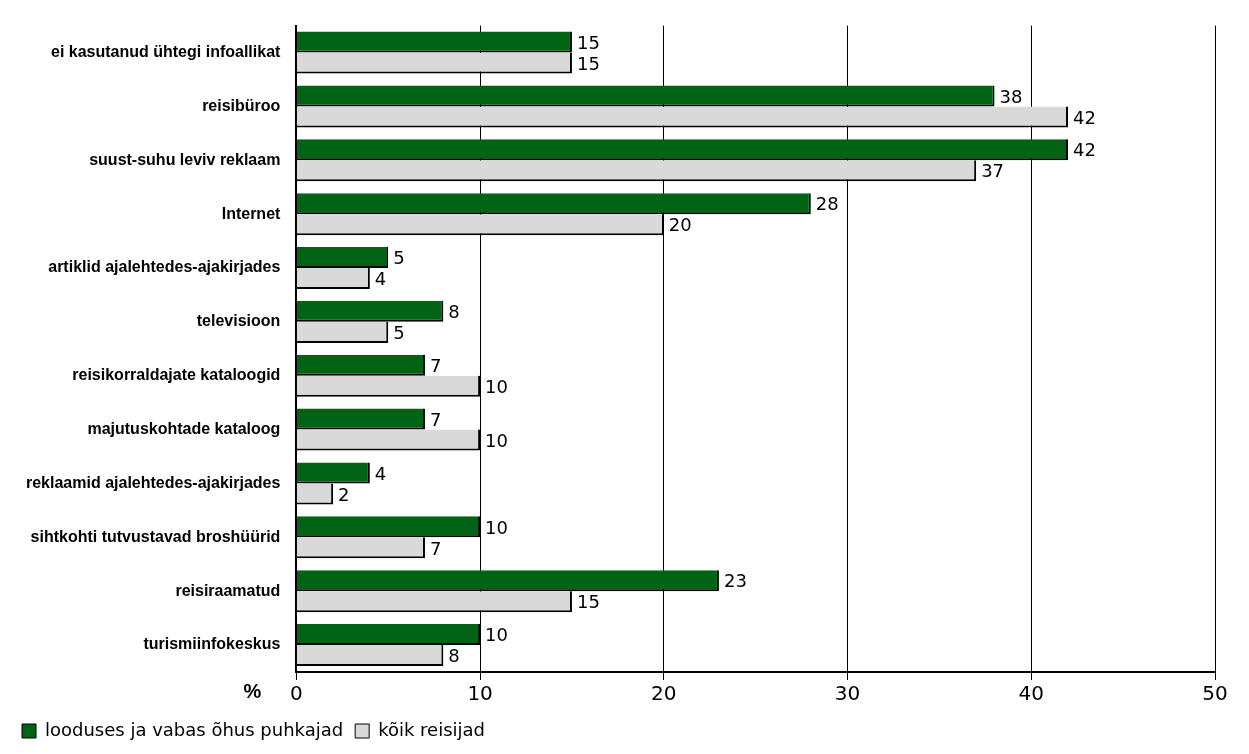  Describe the element at coordinates (1215, 693) in the screenshot. I see `x-tick-label: 50` at that location.